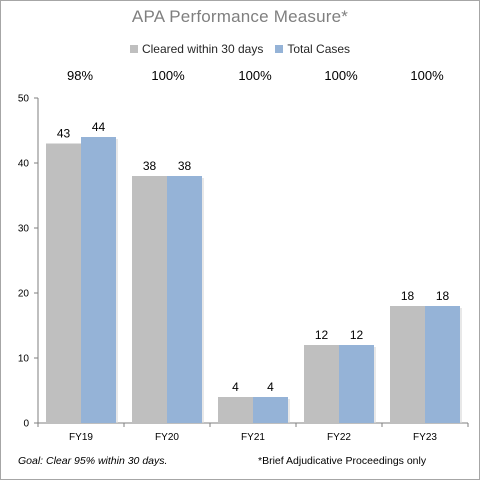 This screenshot has width=480, height=480. Describe the element at coordinates (342, 461) in the screenshot. I see `scope-footnote: *Brief Adjudicative Proceedings only` at that location.